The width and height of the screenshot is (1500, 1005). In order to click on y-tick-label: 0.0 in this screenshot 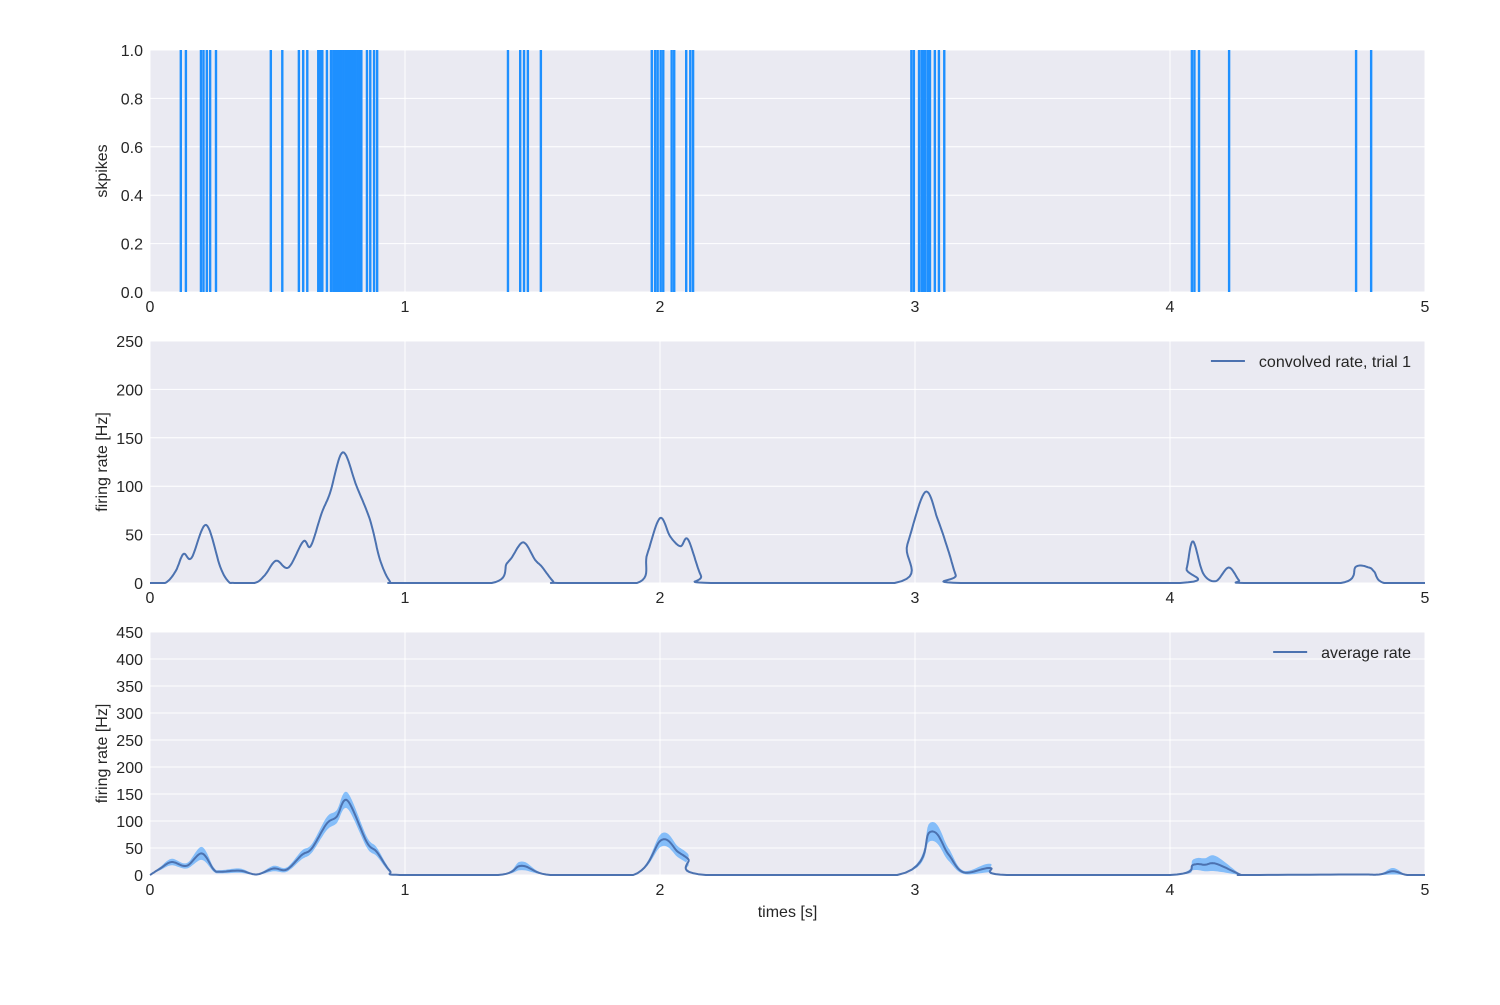, I will do `click(132, 293)`.